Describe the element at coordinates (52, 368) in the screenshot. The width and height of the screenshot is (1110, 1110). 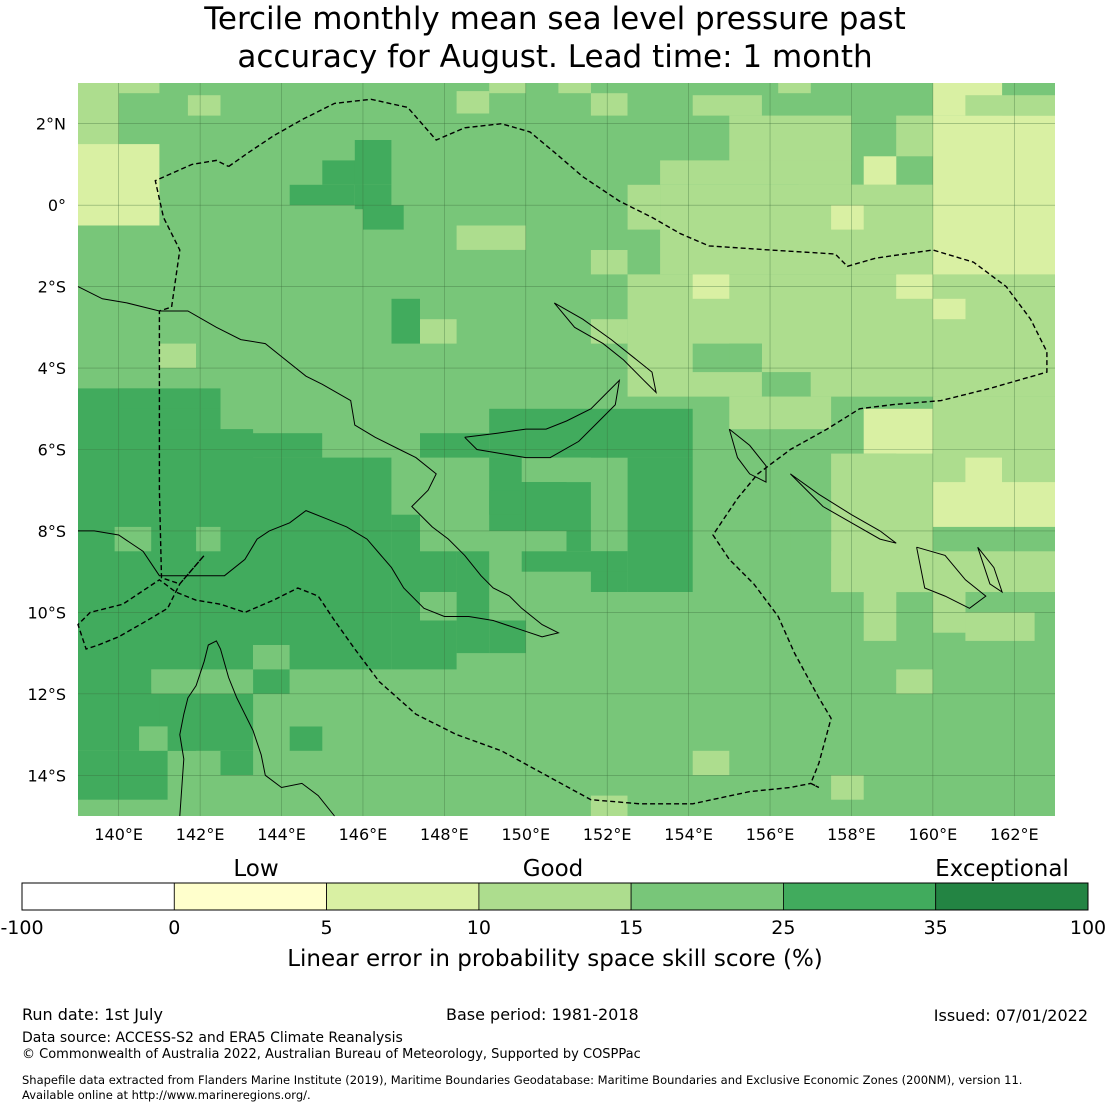
I see `lat-tick-label: 4°S` at that location.